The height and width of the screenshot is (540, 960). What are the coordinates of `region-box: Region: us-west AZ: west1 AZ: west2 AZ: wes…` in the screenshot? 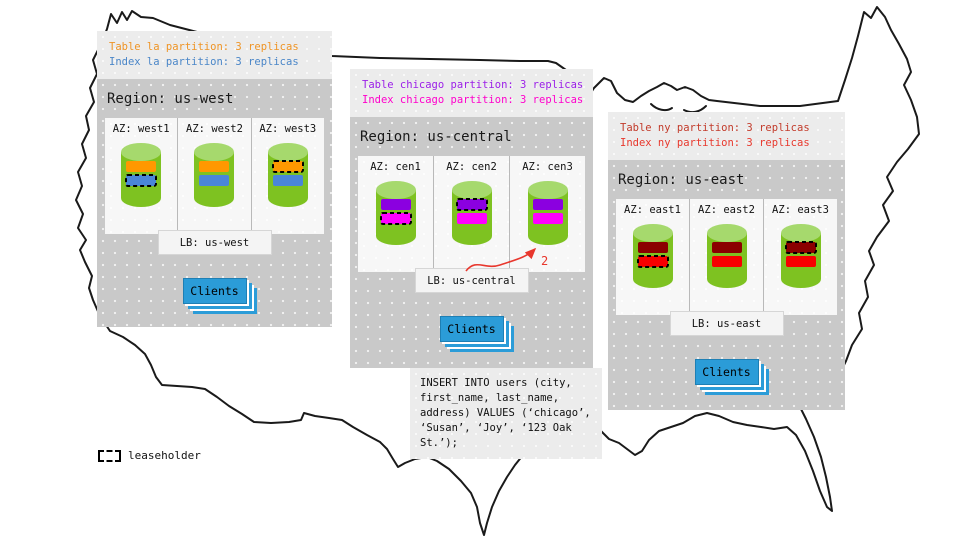 It's located at (214, 203).